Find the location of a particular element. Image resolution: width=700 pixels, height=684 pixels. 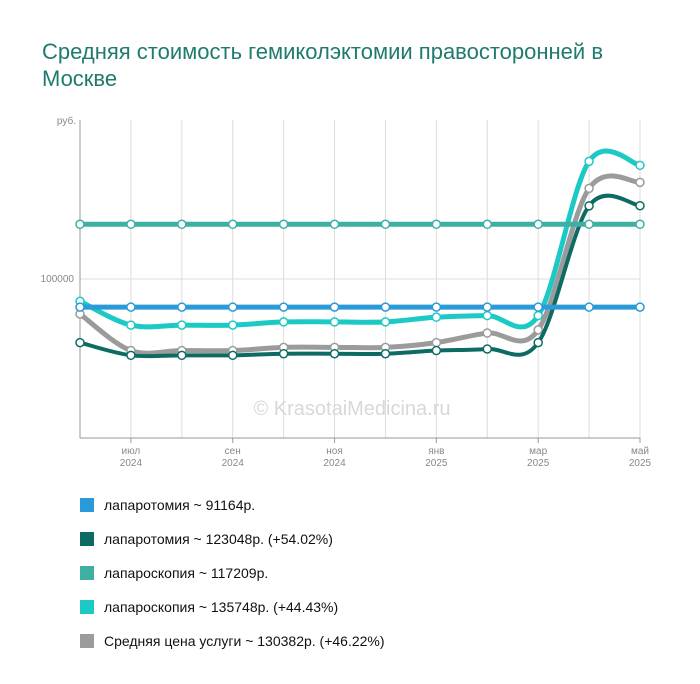

legend-label: Средняя цена услуги ~ 130382р. (+46.22%) is located at coordinates (244, 641).